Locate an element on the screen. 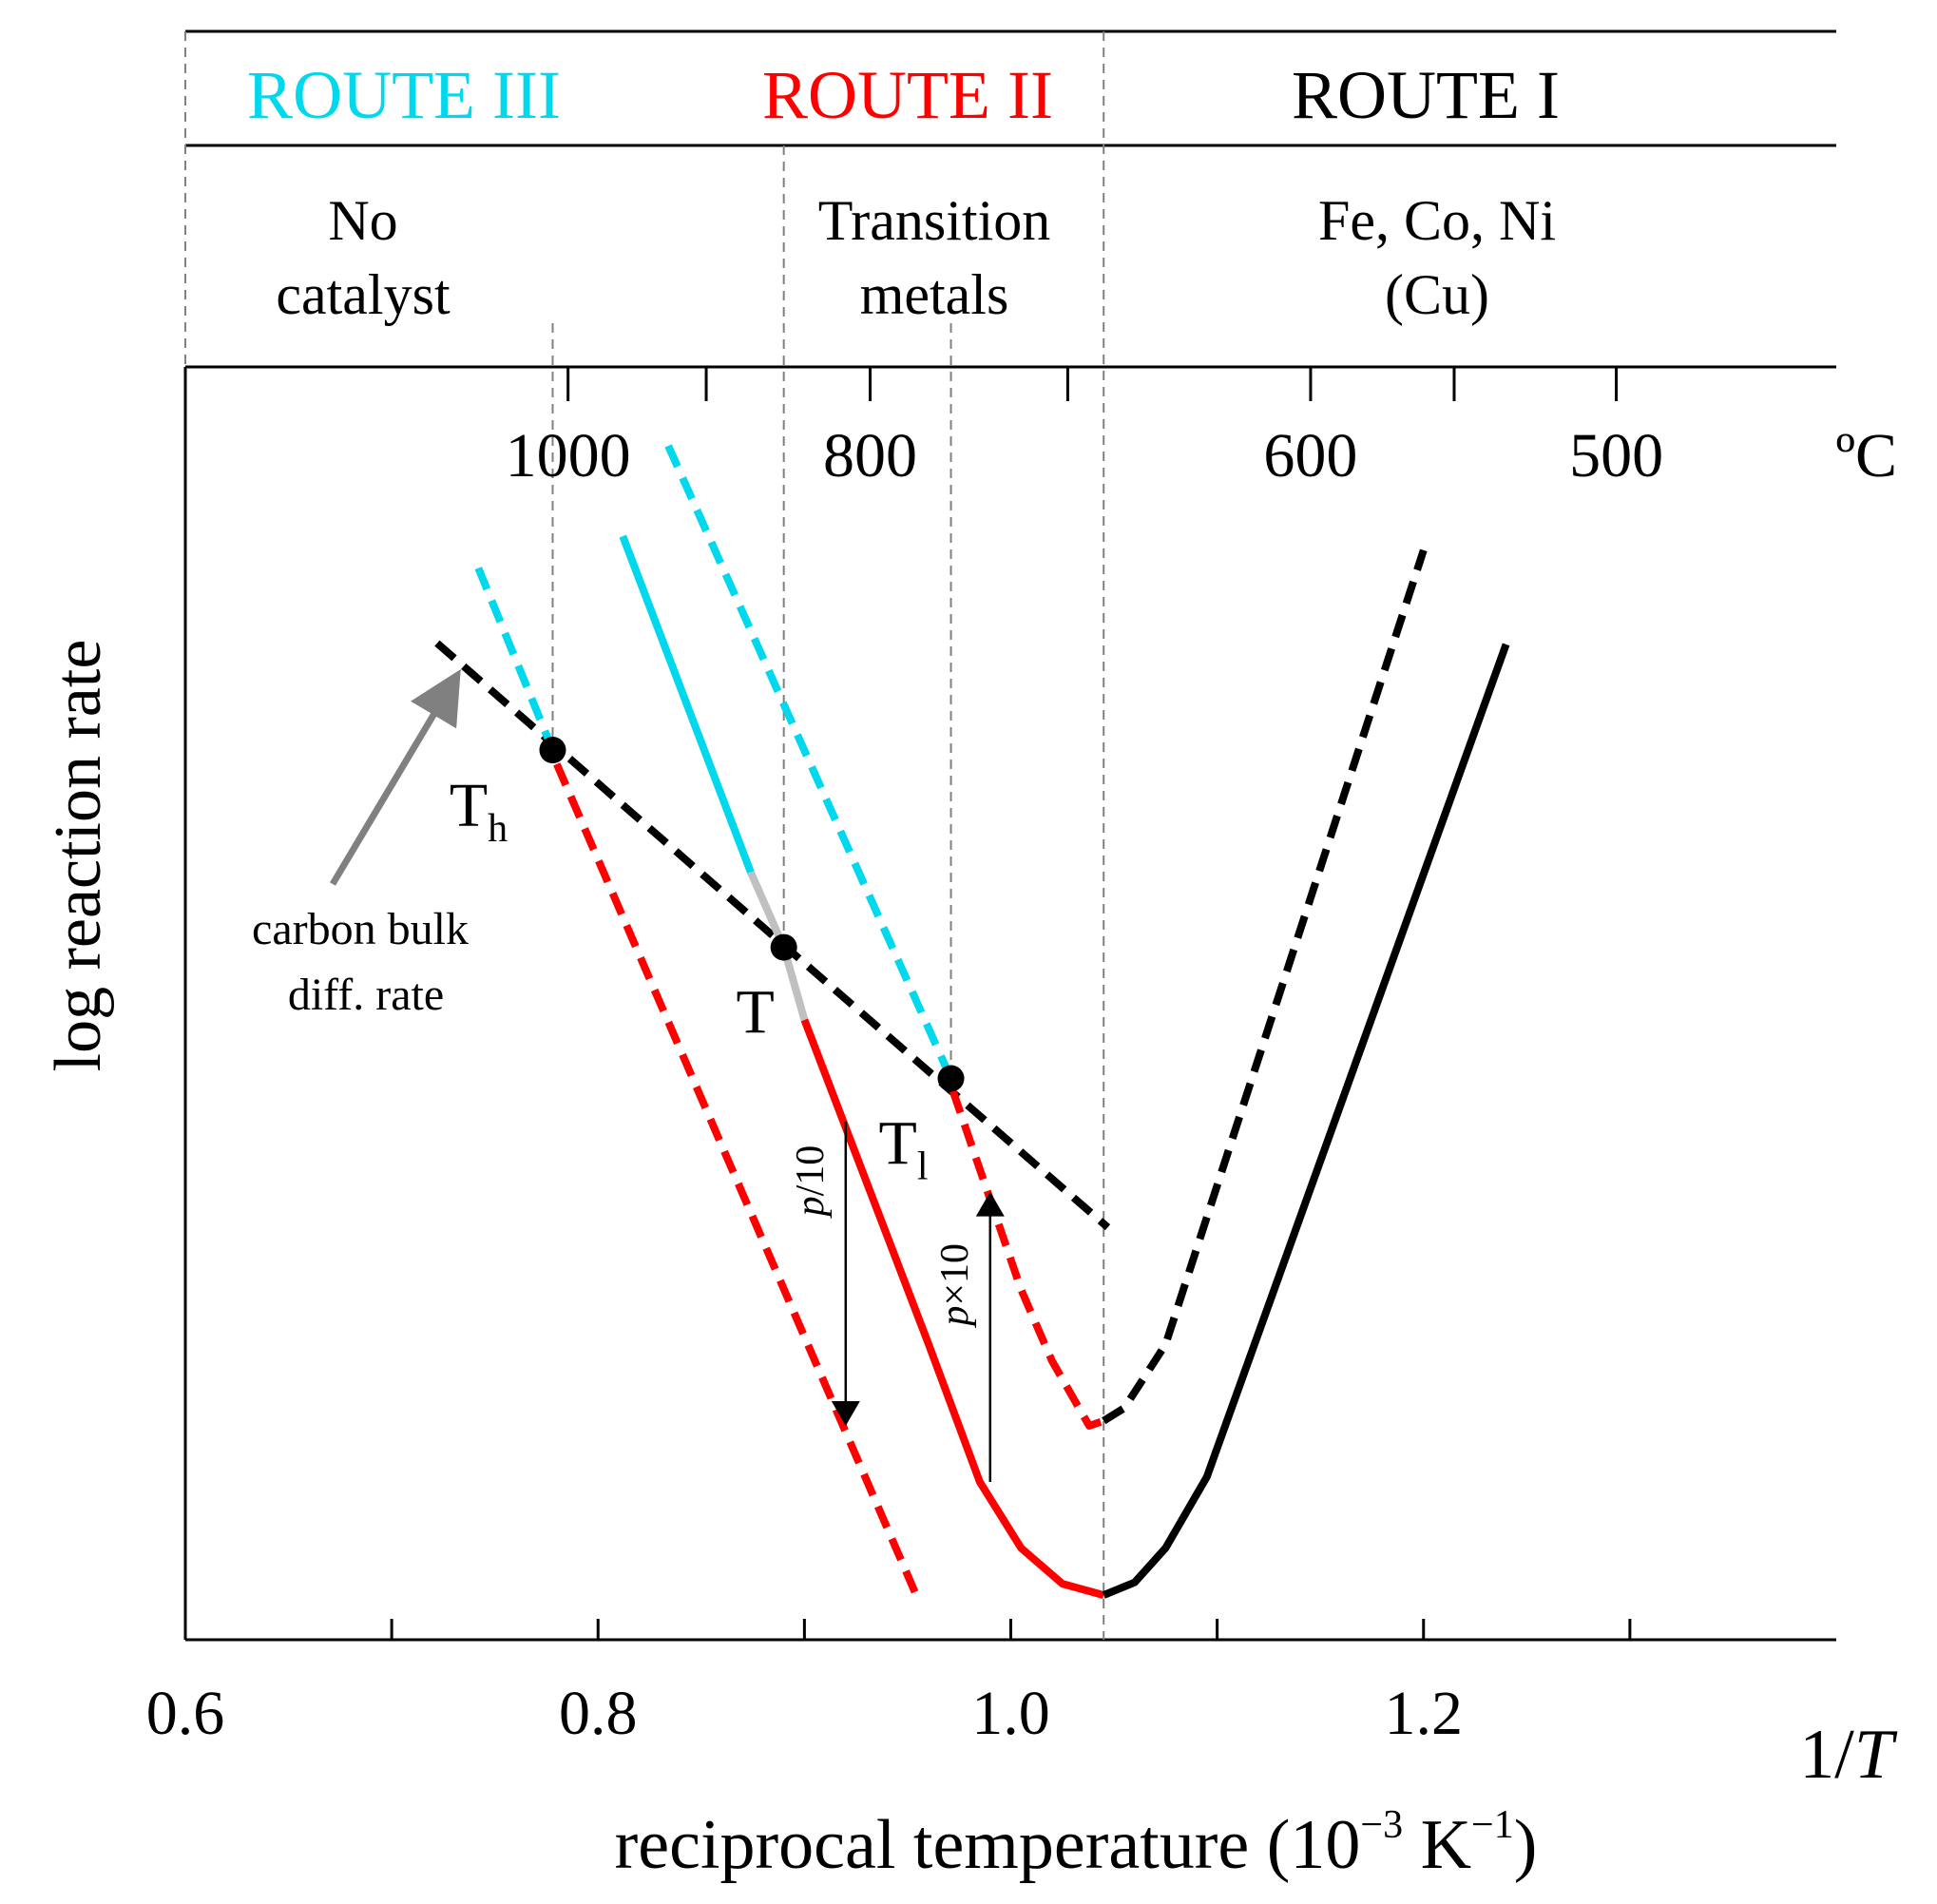 This screenshot has height=1904, width=1937. regime-label-3-line-2: (Cu) is located at coordinates (1437, 295).